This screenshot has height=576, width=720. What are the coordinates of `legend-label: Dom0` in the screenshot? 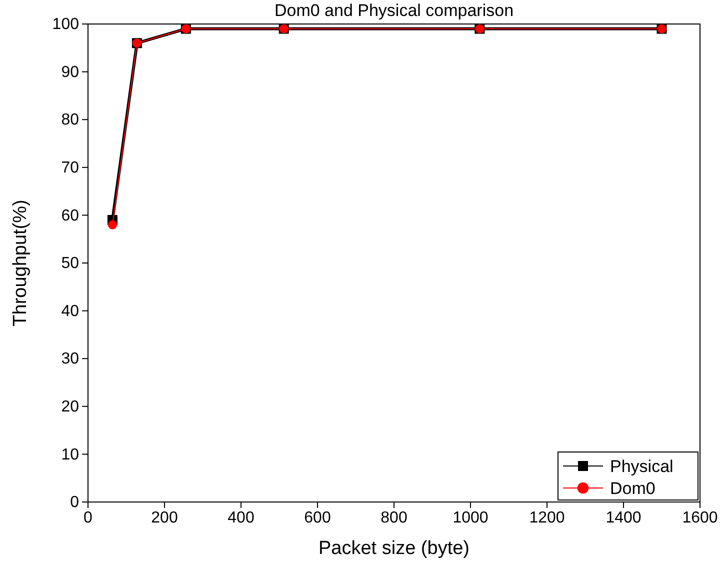 It's located at (633, 488).